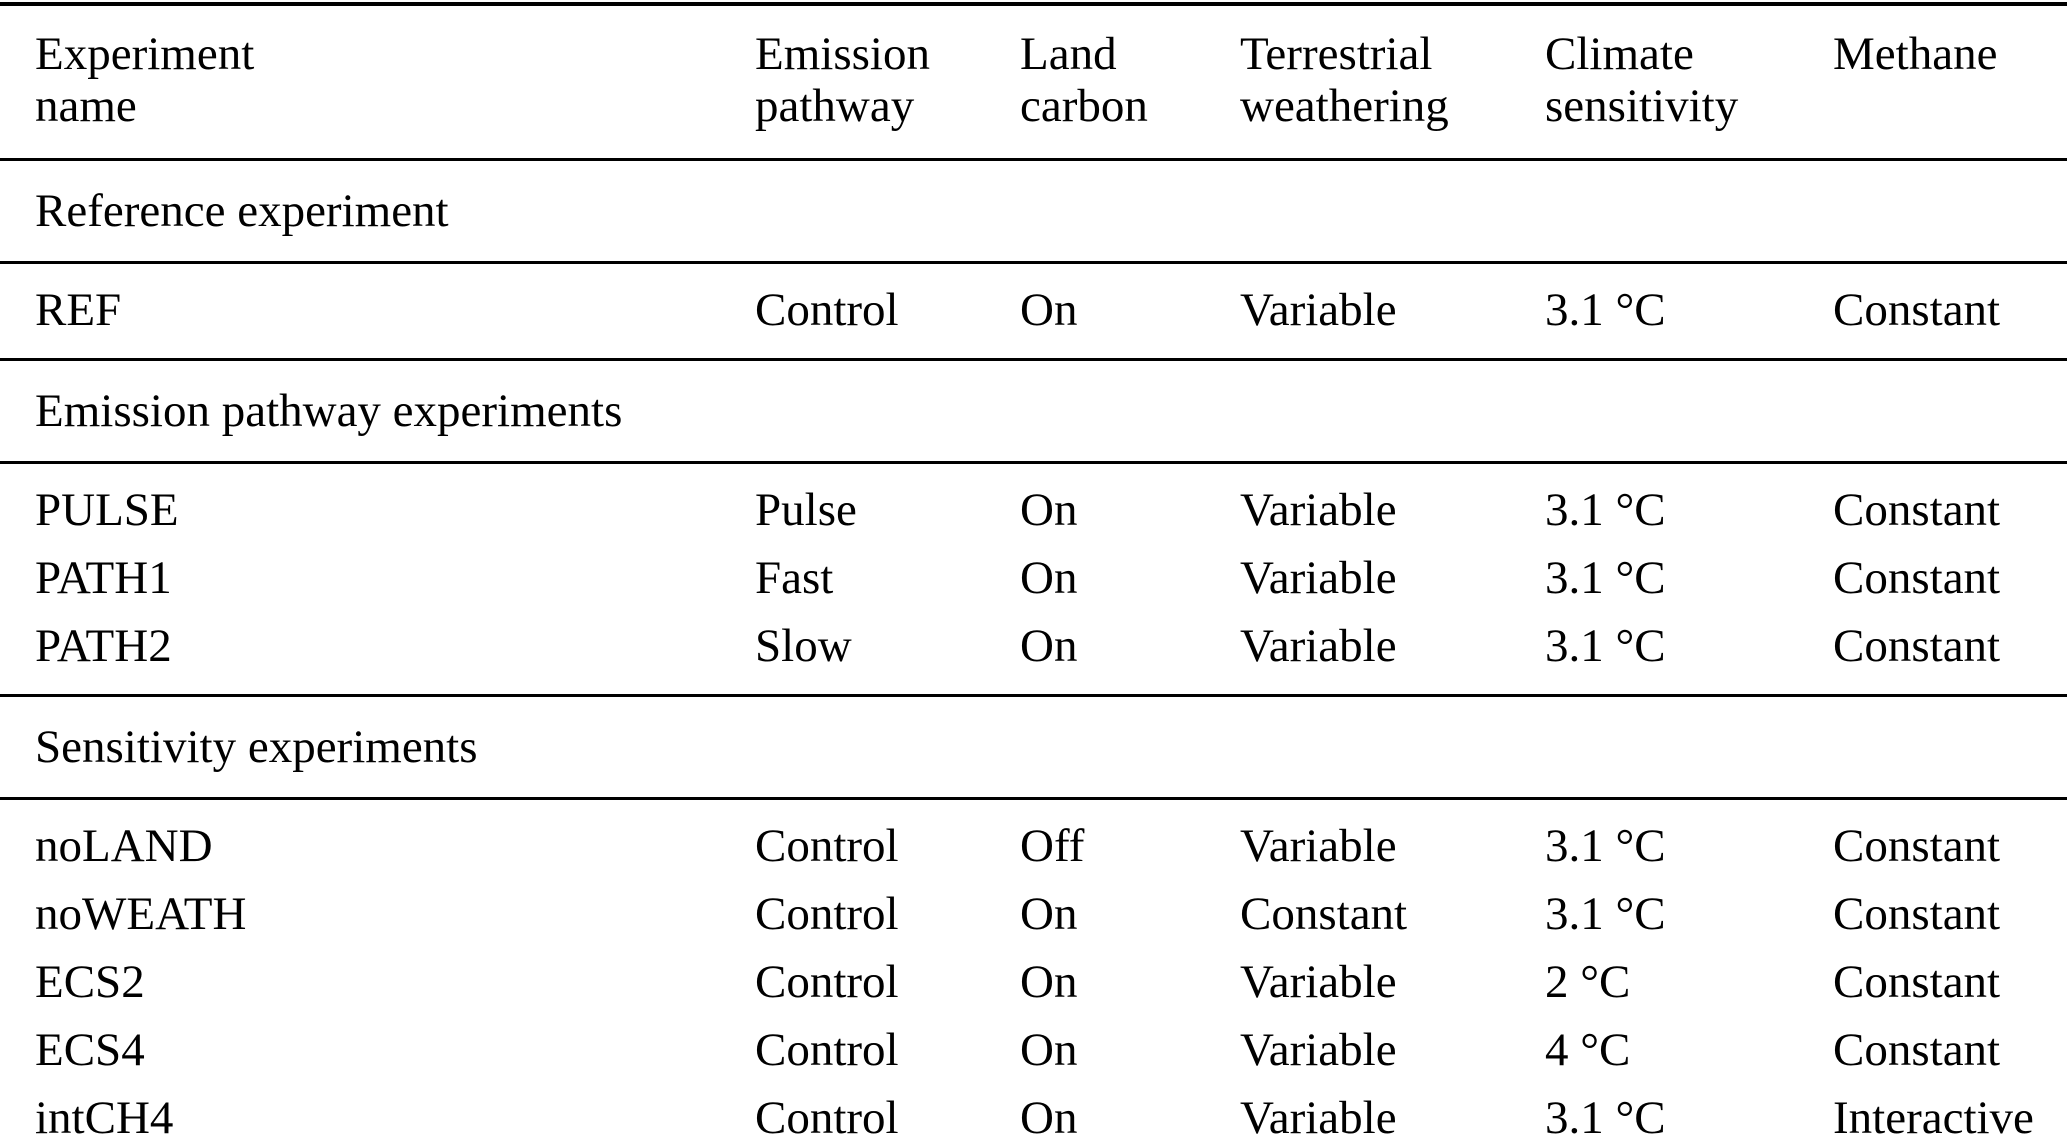 The image size is (2067, 1141). Describe the element at coordinates (842, 54) in the screenshot. I see `header-line: Emission` at that location.